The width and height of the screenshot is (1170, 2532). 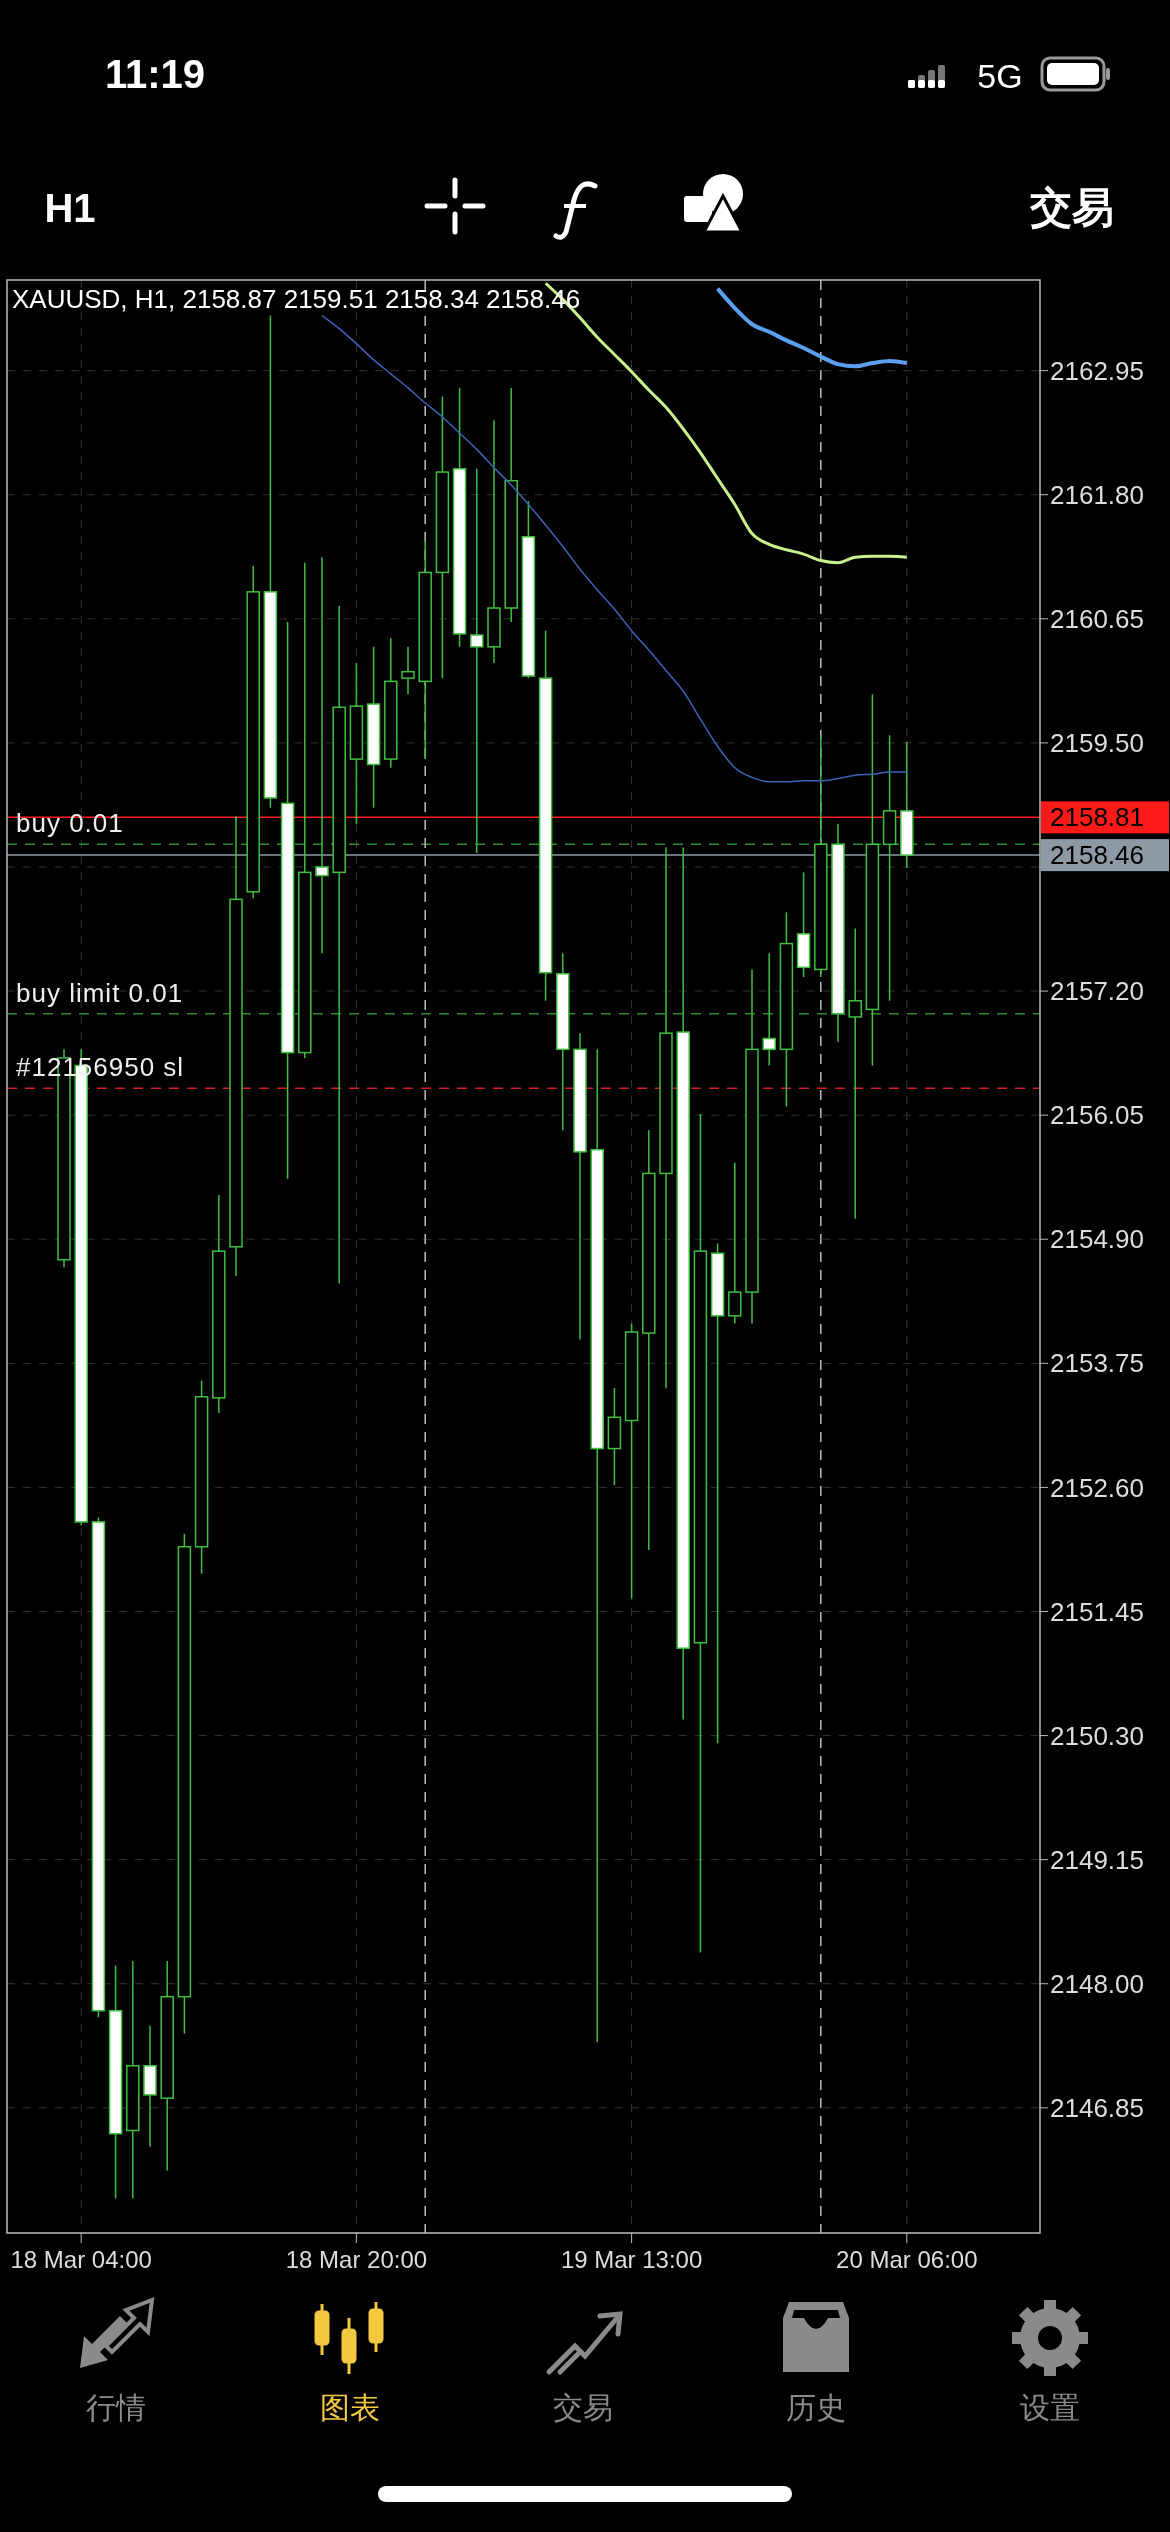 I want to click on text: H1, so click(x=70, y=208).